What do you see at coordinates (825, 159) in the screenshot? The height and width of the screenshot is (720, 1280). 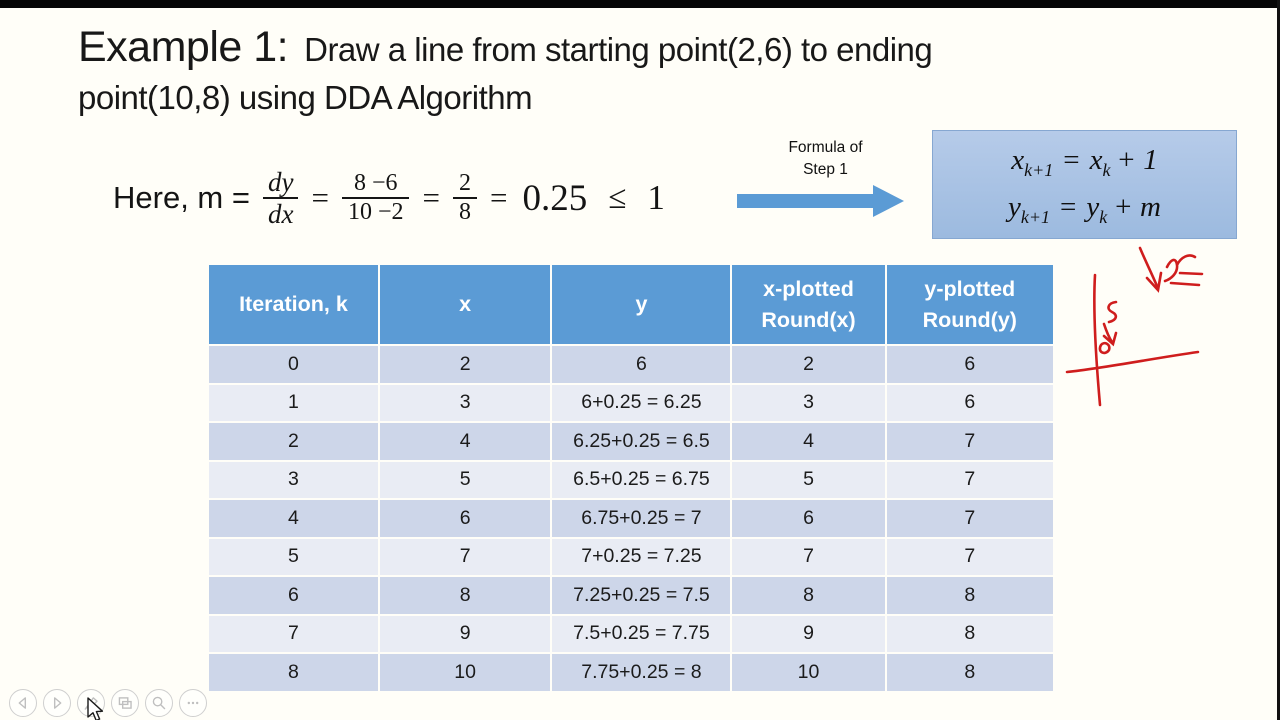 I see `step1-callout-label: Formula of Step 1` at bounding box center [825, 159].